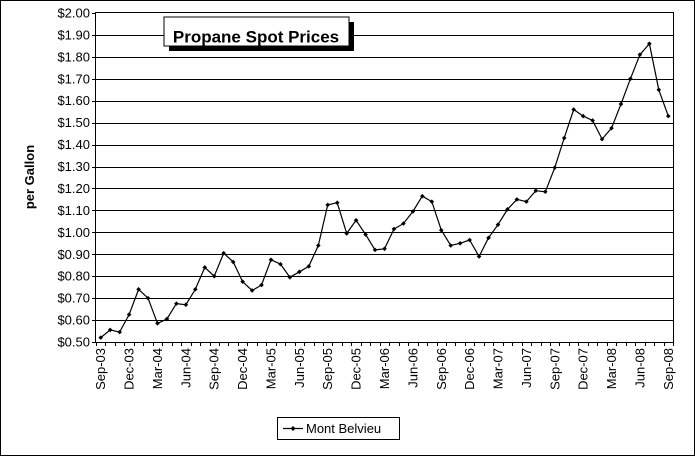  Describe the element at coordinates (412, 368) in the screenshot. I see `x-tick-label: Jun-06` at that location.